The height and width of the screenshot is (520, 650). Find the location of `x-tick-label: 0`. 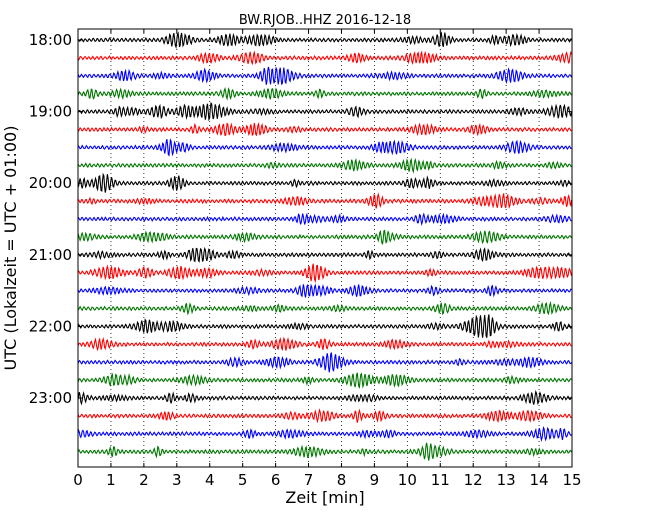

x-tick-label: 0 is located at coordinates (78, 480).